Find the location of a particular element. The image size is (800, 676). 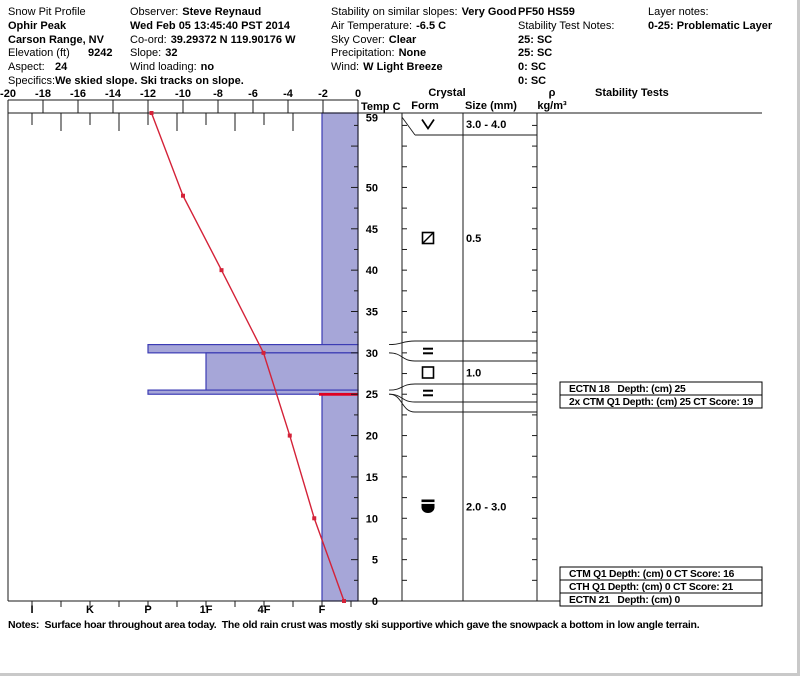

form-header: Form is located at coordinates (425, 106).